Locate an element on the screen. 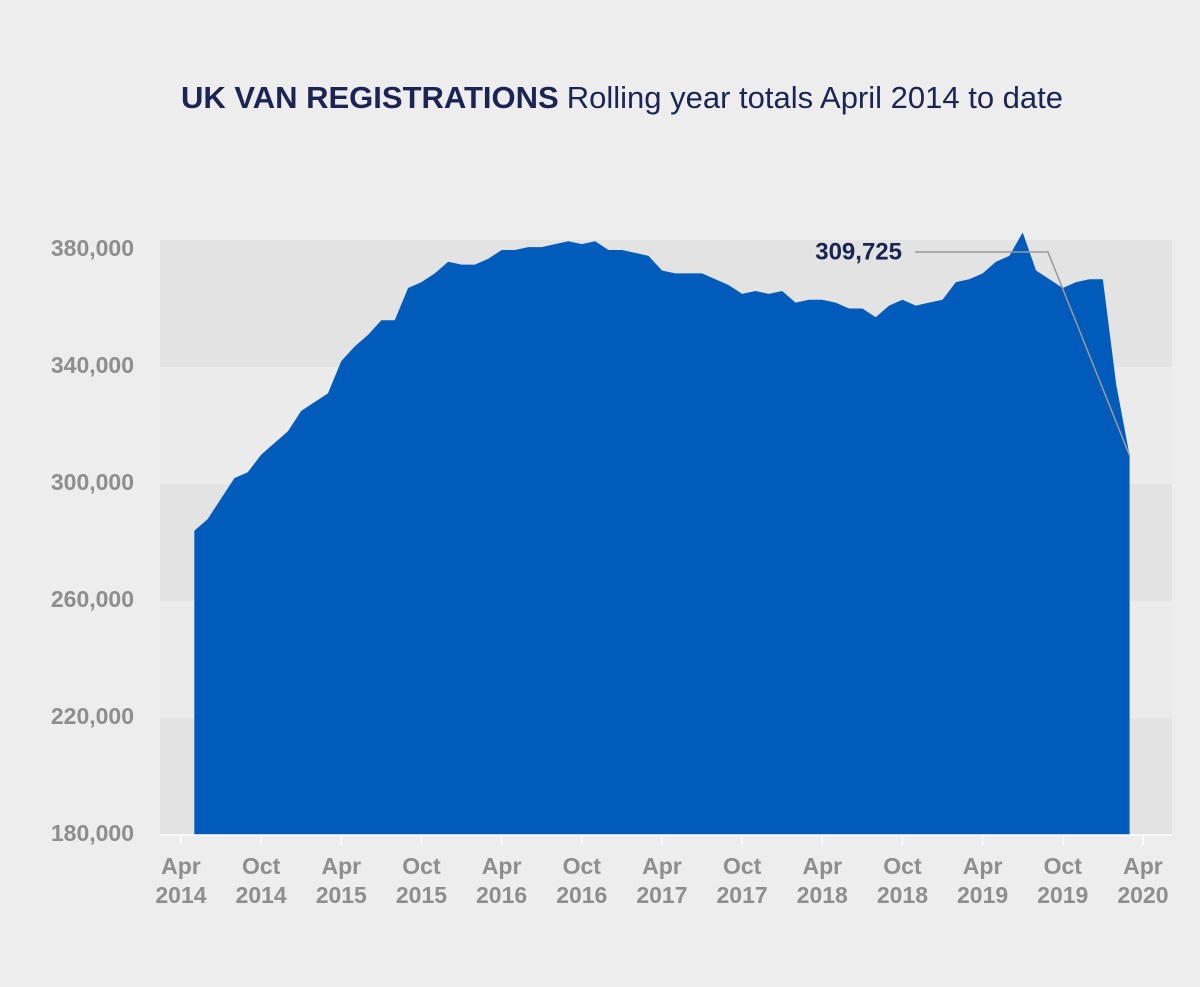  x-tick-label: Oct 2014 is located at coordinates (261, 880).